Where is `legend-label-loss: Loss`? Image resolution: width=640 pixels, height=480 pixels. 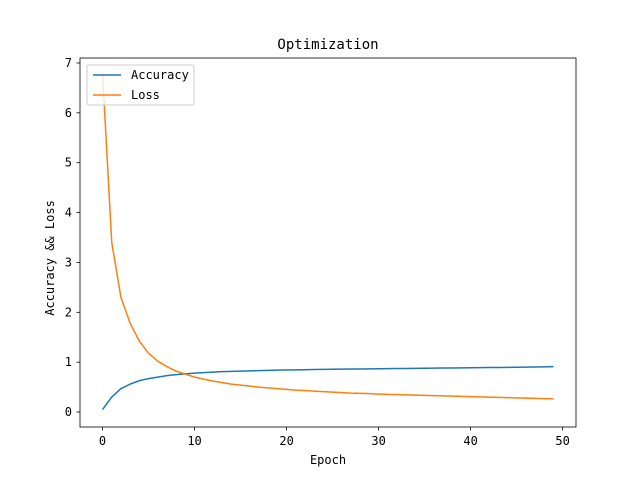 legend-label-loss: Loss is located at coordinates (145, 95).